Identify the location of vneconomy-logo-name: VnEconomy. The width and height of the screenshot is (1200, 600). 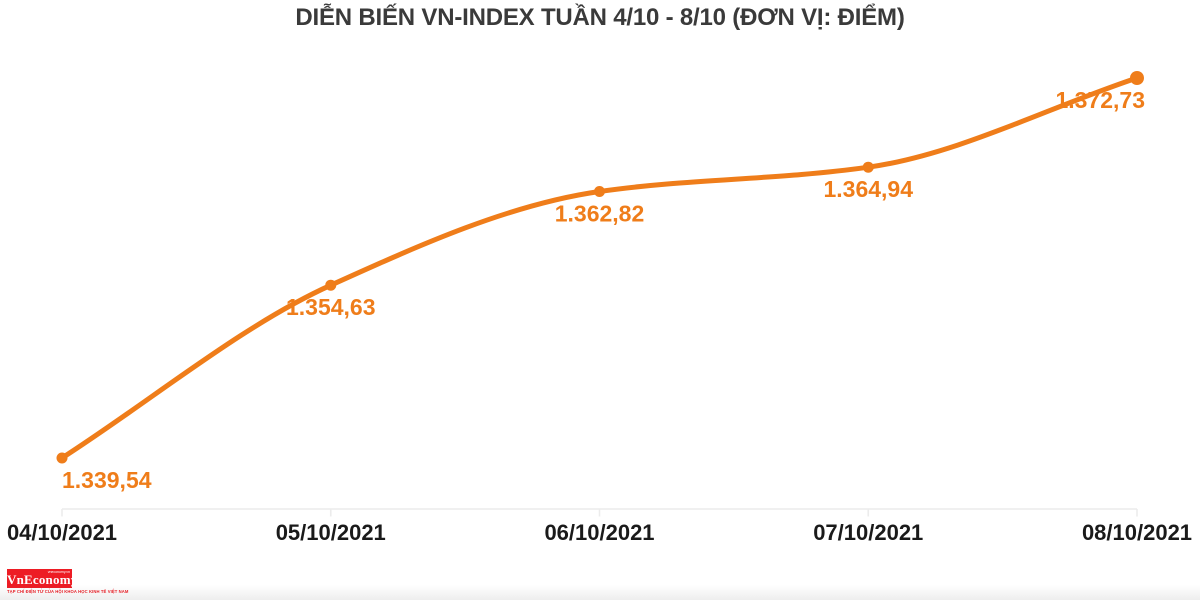
(42, 579).